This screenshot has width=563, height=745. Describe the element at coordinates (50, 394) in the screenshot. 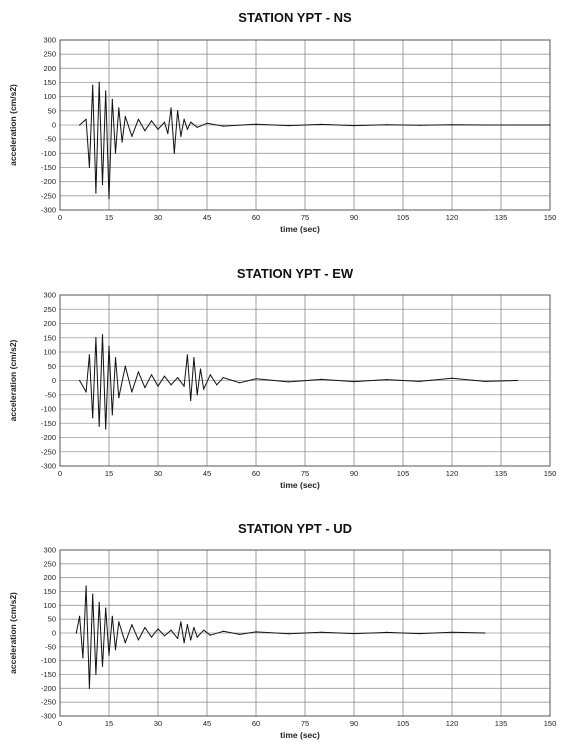

I see `y-tick-label: -50` at that location.